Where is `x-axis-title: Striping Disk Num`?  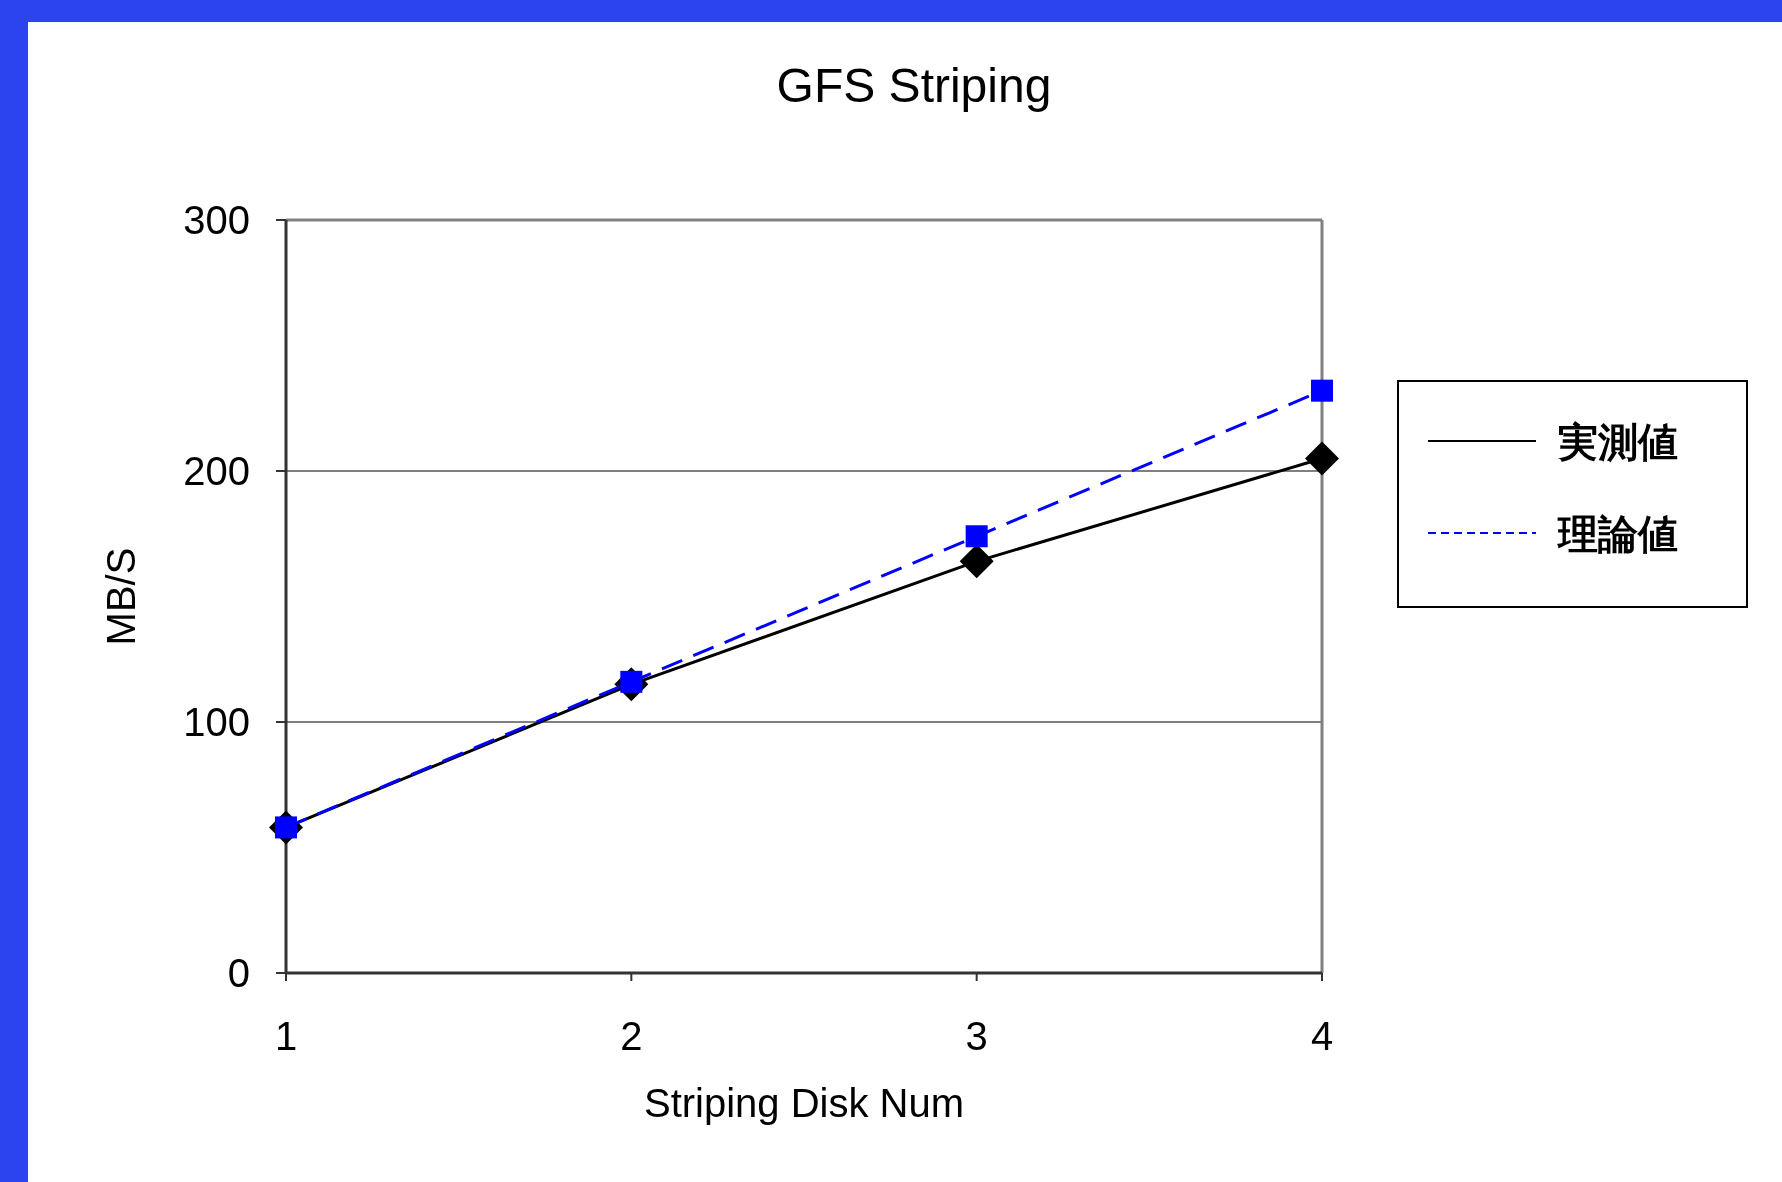 x-axis-title: Striping Disk Num is located at coordinates (804, 1103).